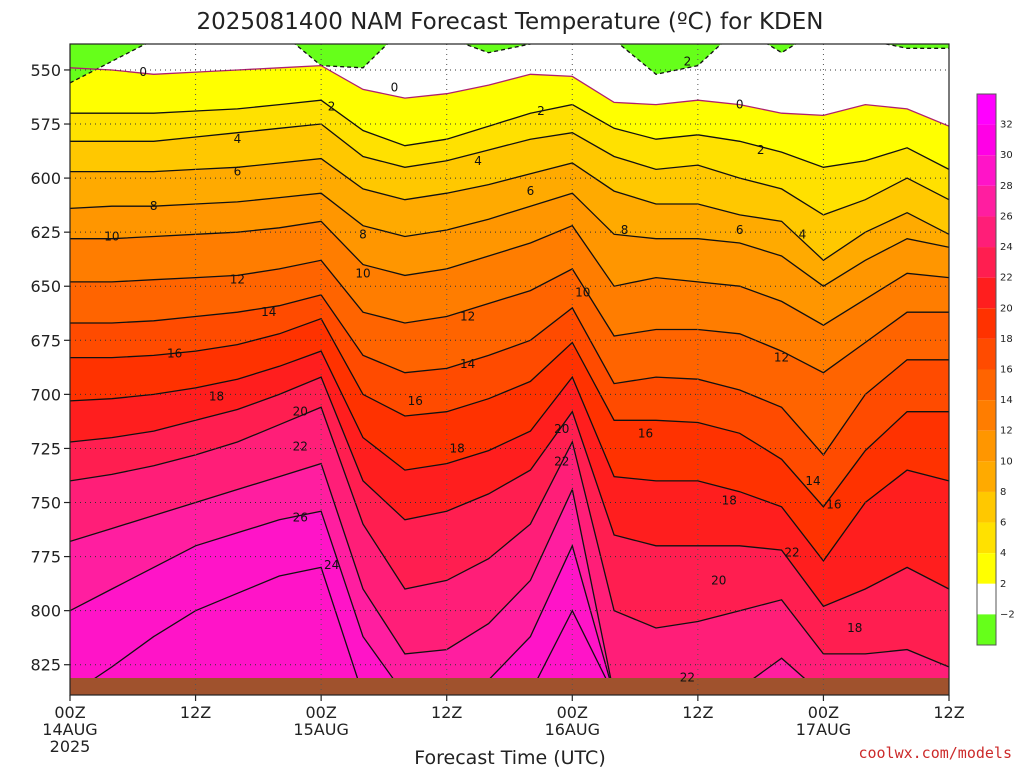  Describe the element at coordinates (509, 757) in the screenshot. I see `x-axis-label: Forecast Time (UTC)` at that location.